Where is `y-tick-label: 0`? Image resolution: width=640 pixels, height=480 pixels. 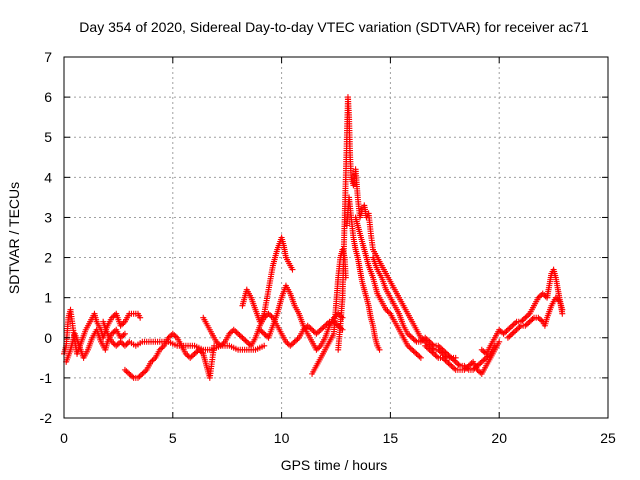 y-tick-label: 0 is located at coordinates (48, 338).